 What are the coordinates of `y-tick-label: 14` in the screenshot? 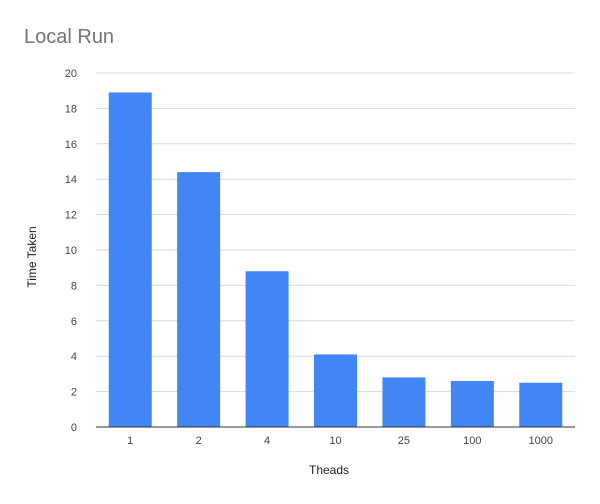 It's located at (71, 180).